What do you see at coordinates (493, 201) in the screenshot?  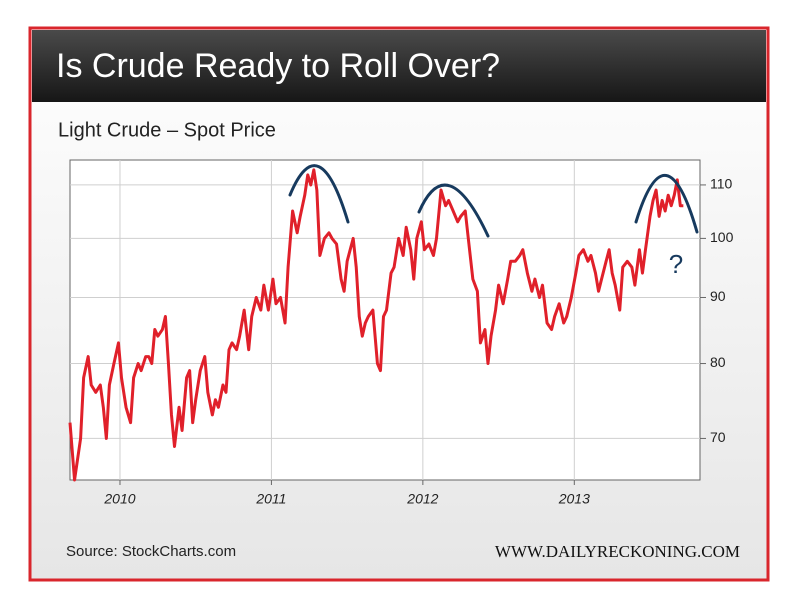 I see `arcs` at bounding box center [493, 201].